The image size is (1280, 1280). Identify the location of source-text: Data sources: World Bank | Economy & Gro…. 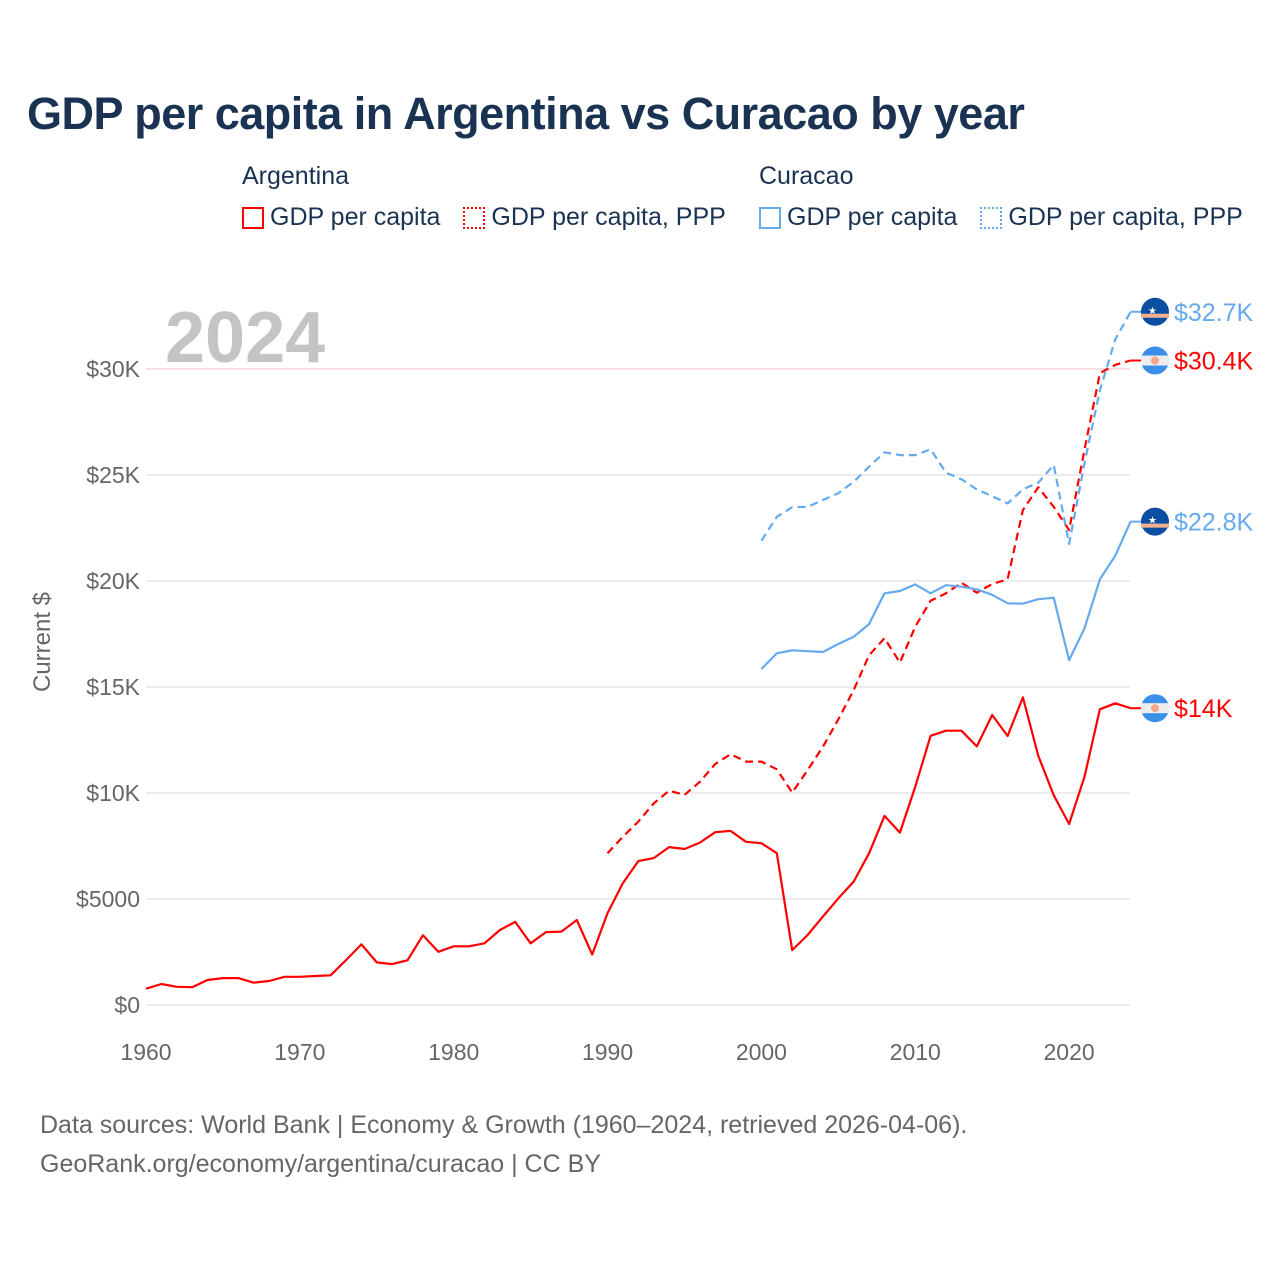
(504, 1125).